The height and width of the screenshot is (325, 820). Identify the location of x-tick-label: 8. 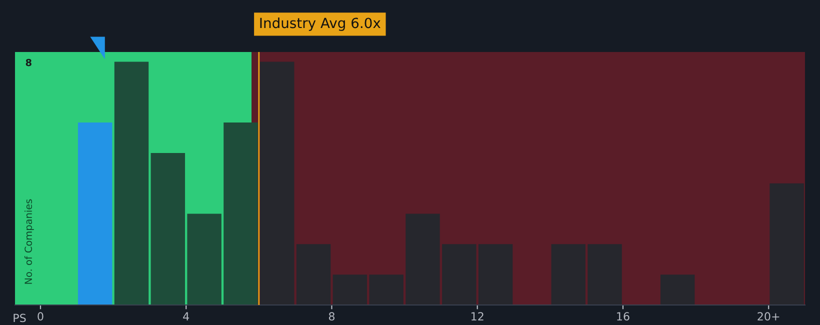
(331, 316).